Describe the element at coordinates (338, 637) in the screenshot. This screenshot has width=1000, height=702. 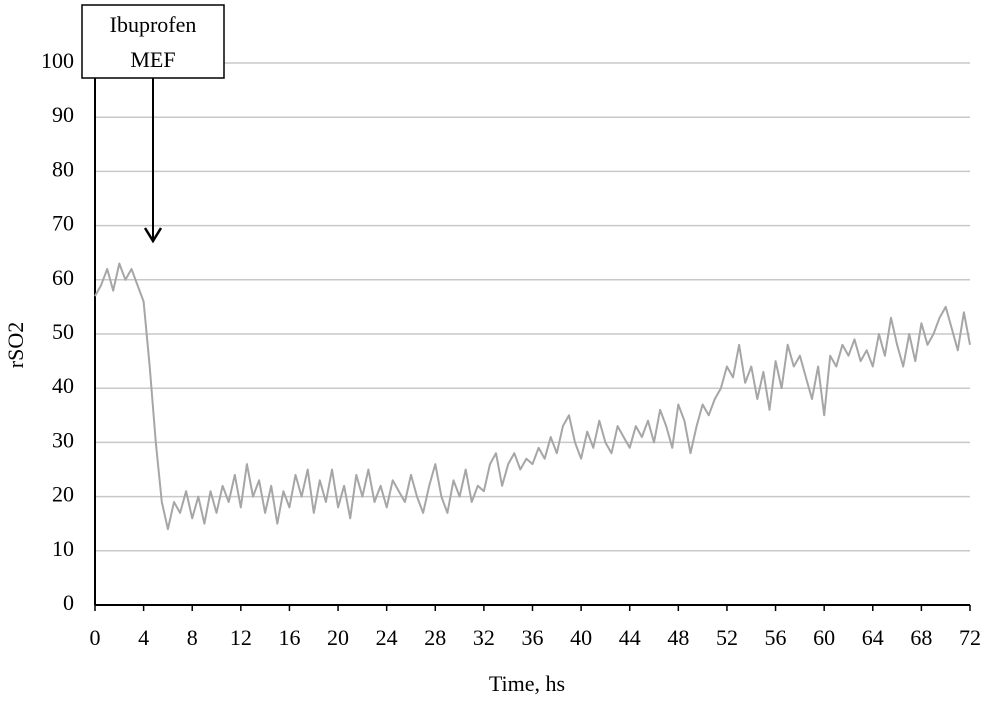
I see `x-tick-label: 20` at that location.